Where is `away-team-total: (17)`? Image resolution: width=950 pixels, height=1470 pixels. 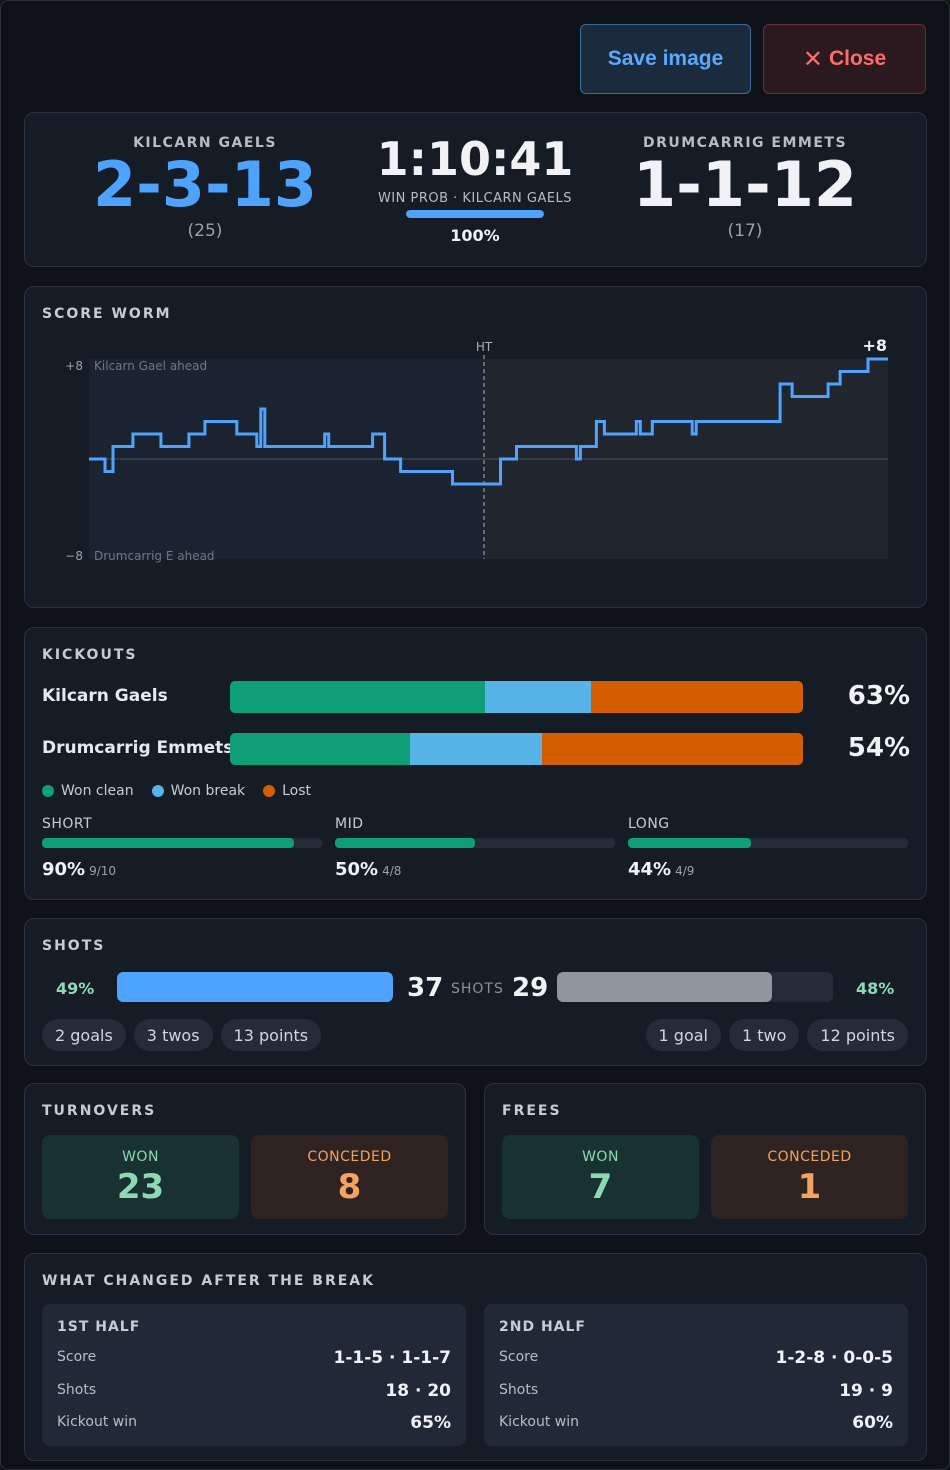 away-team-total: (17) is located at coordinates (745, 231).